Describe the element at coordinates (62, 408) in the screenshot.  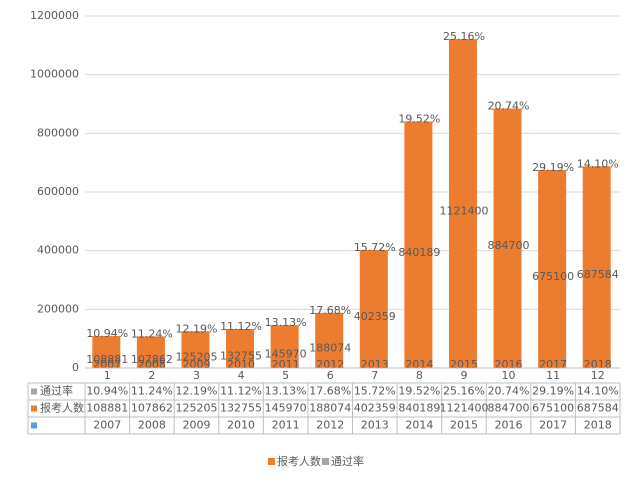
I see `table-row-header: 报考人数` at that location.